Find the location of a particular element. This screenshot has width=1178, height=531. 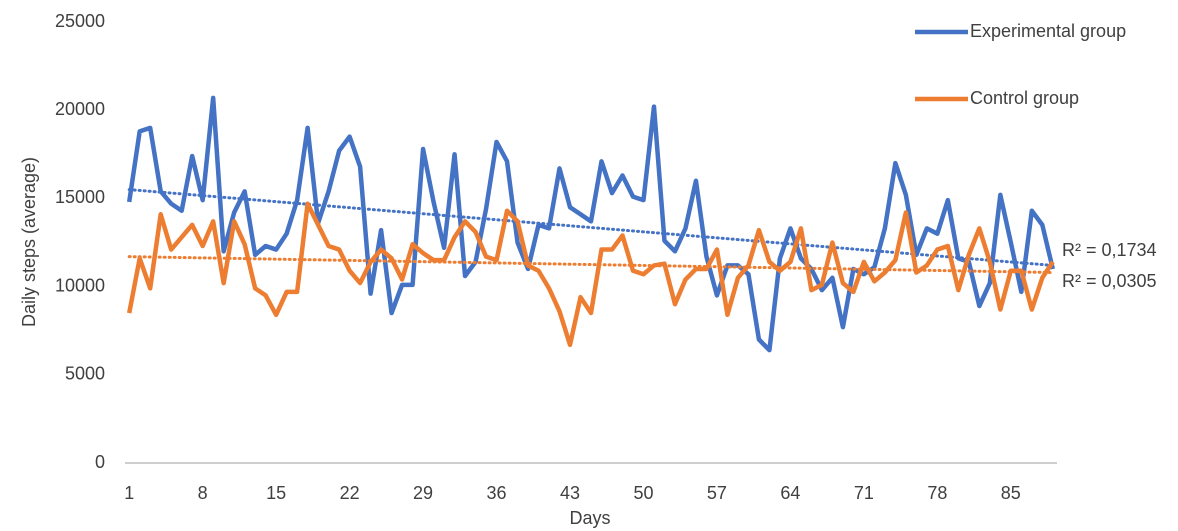

x-tick-label: 29 is located at coordinates (423, 493).